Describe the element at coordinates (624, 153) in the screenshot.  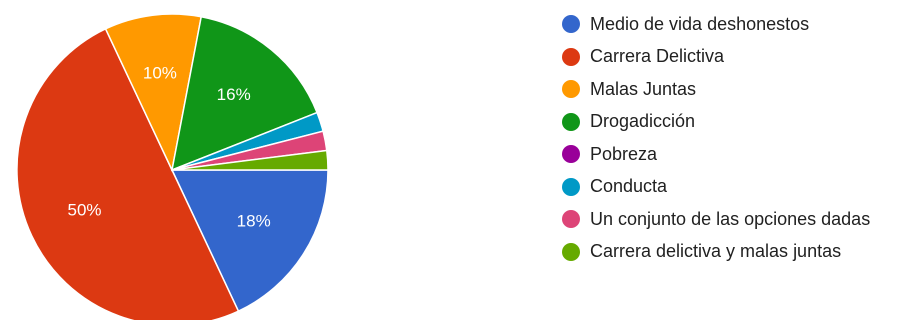
I see `legend-label: Pobreza` at that location.